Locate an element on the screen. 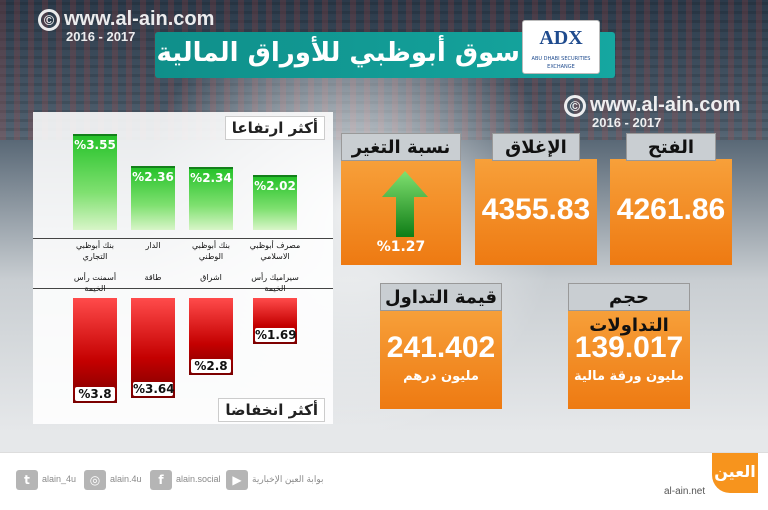 The image size is (768, 510). twitter-icon: t is located at coordinates (27, 480).